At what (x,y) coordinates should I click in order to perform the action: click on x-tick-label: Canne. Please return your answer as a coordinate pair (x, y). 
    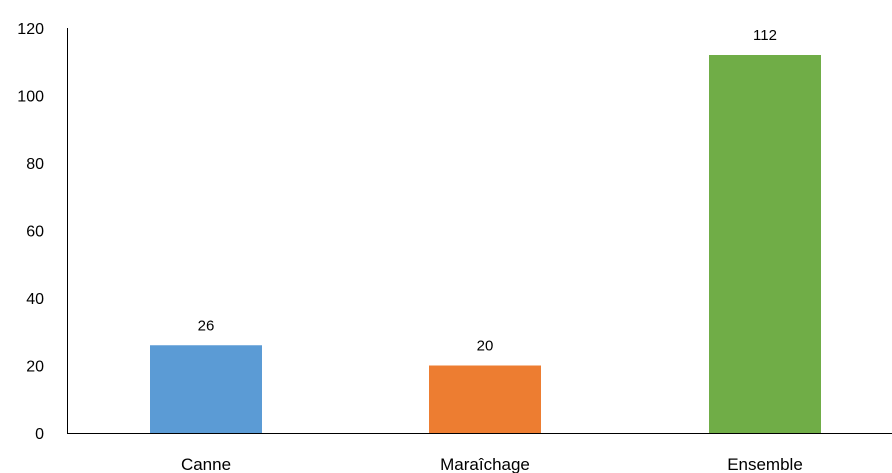
    Looking at the image, I should click on (206, 464).